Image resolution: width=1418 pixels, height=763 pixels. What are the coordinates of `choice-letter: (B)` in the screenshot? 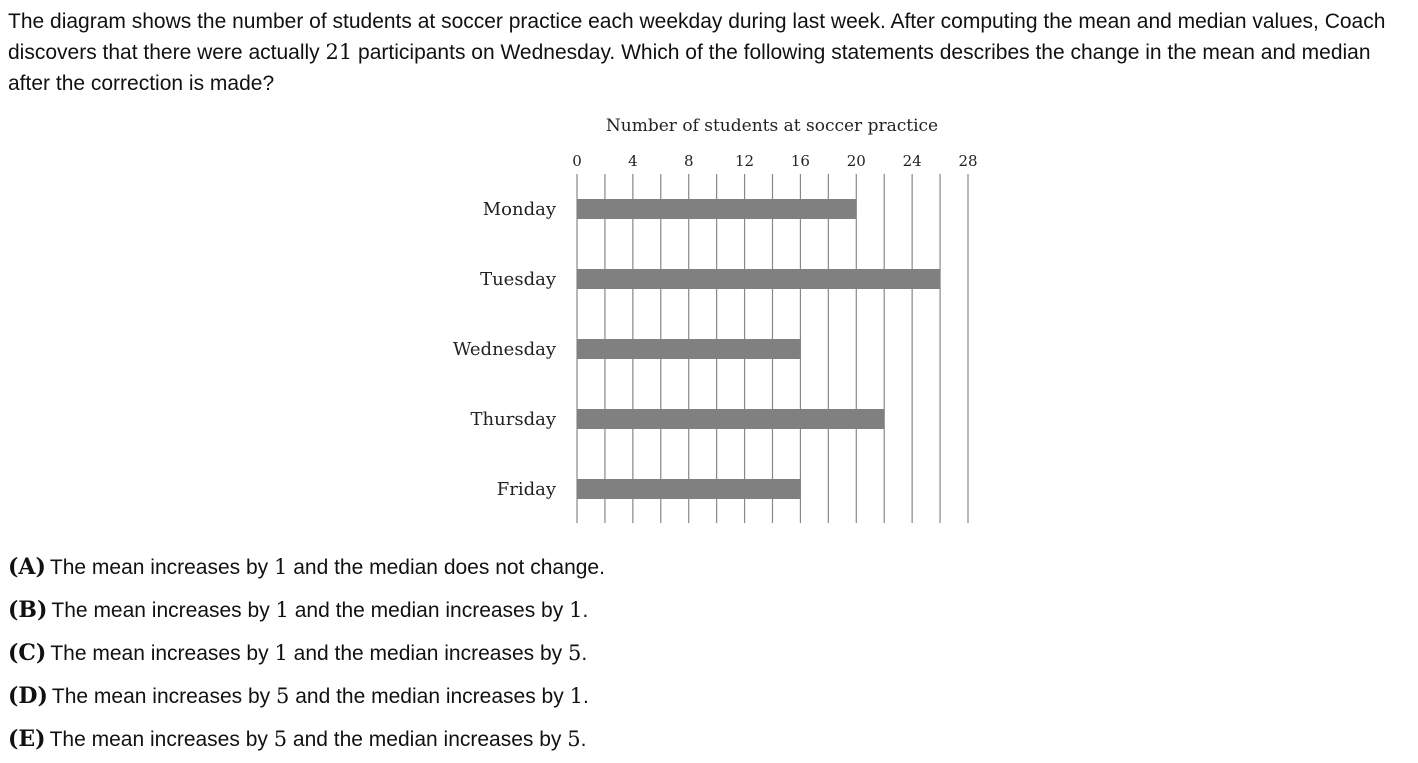 It's located at (28, 610).